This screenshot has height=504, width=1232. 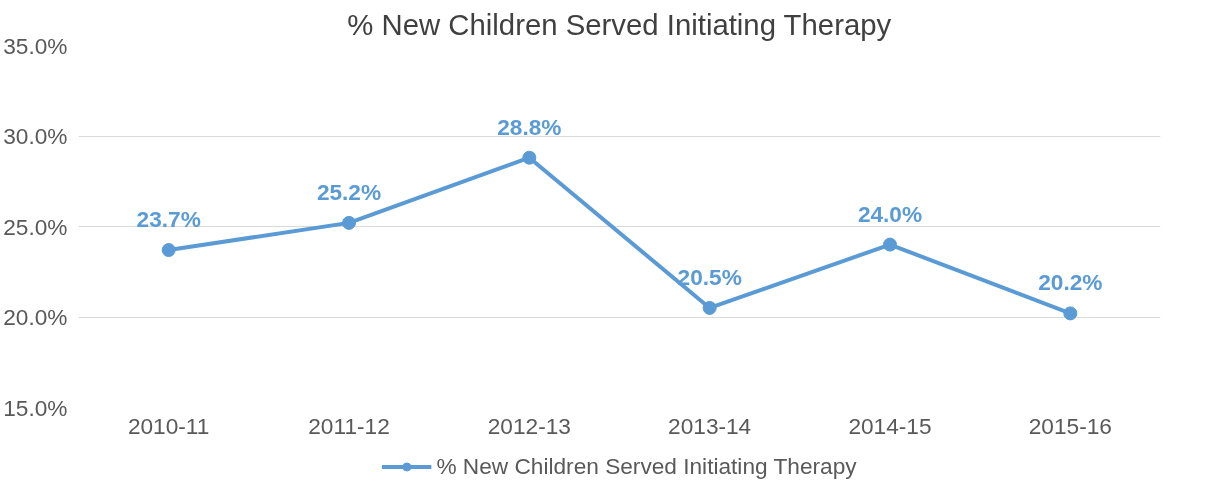 What do you see at coordinates (35, 407) in the screenshot?
I see `y-tick-label: 15.0%` at bounding box center [35, 407].